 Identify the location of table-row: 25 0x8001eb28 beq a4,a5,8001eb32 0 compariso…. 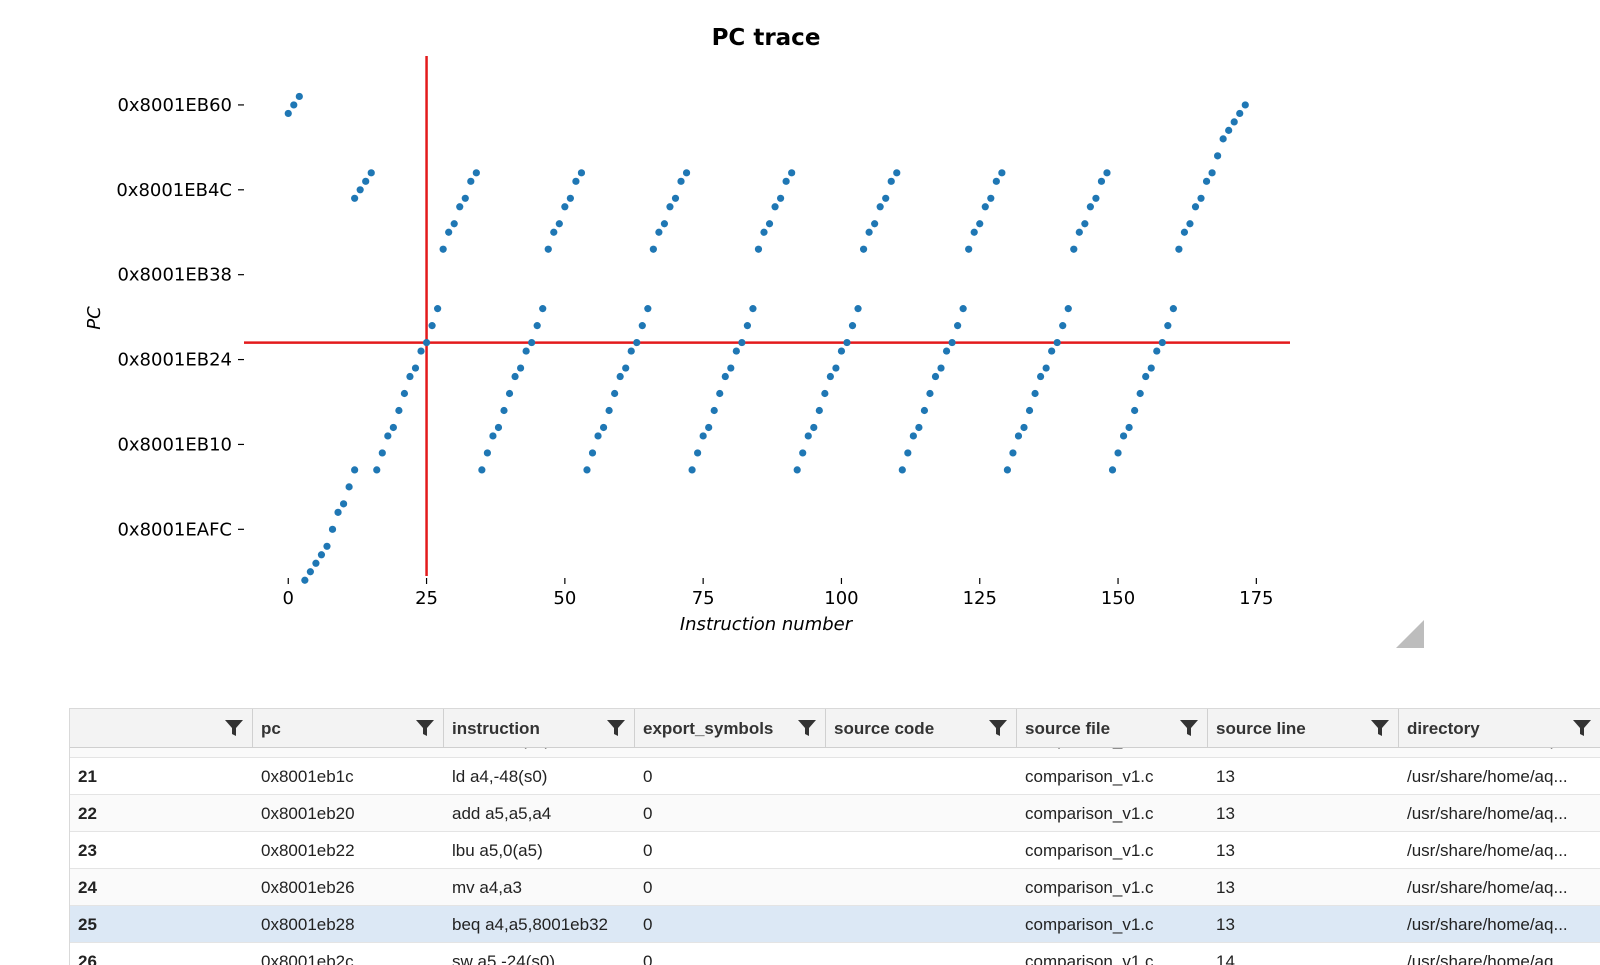
(835, 924).